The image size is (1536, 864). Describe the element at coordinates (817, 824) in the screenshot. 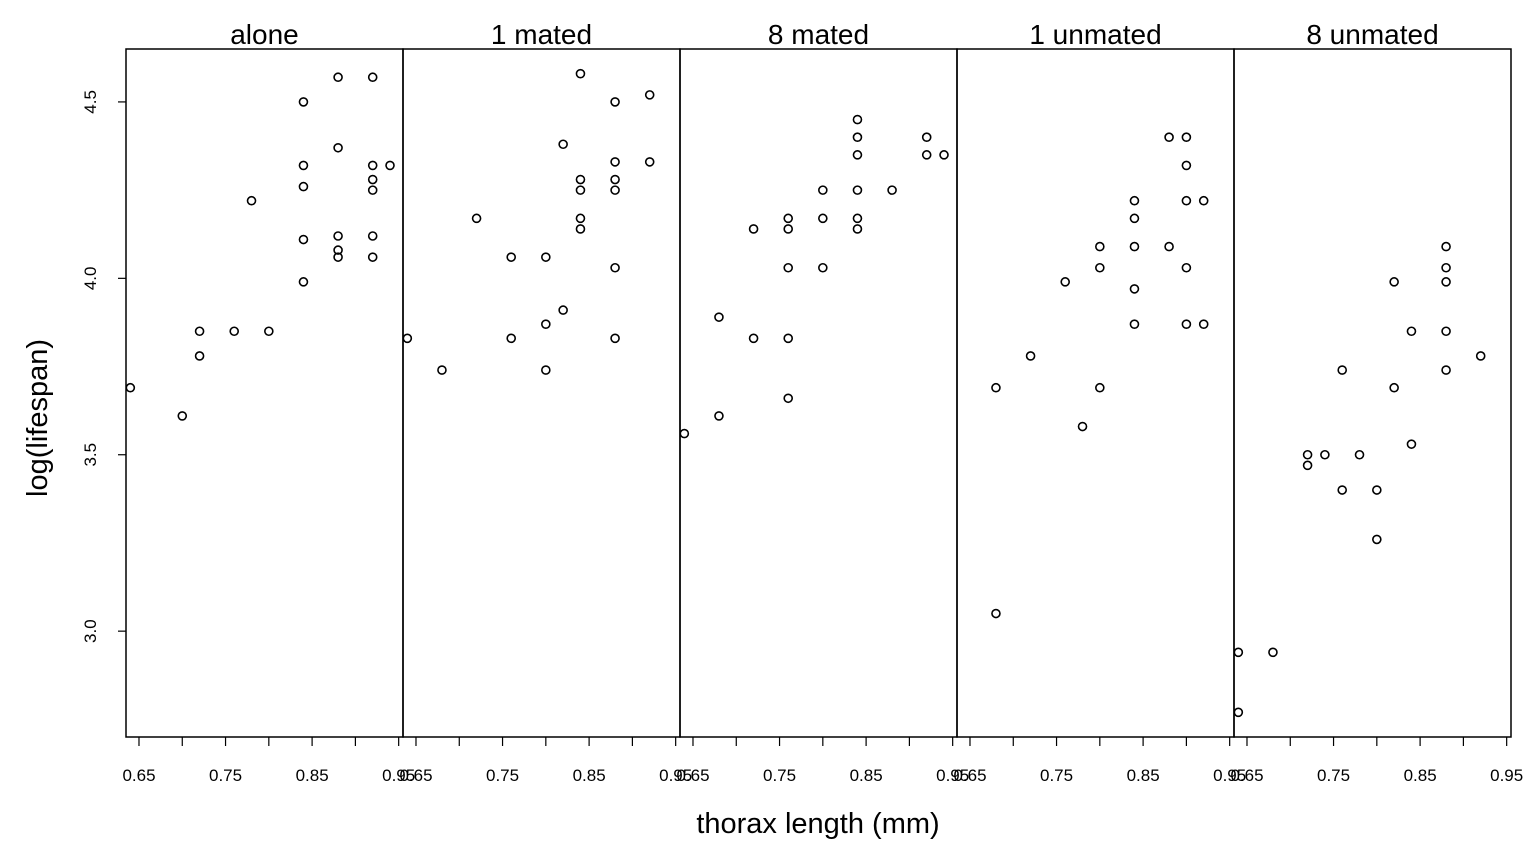

I see `x-axis-title: thorax length (mm)` at that location.